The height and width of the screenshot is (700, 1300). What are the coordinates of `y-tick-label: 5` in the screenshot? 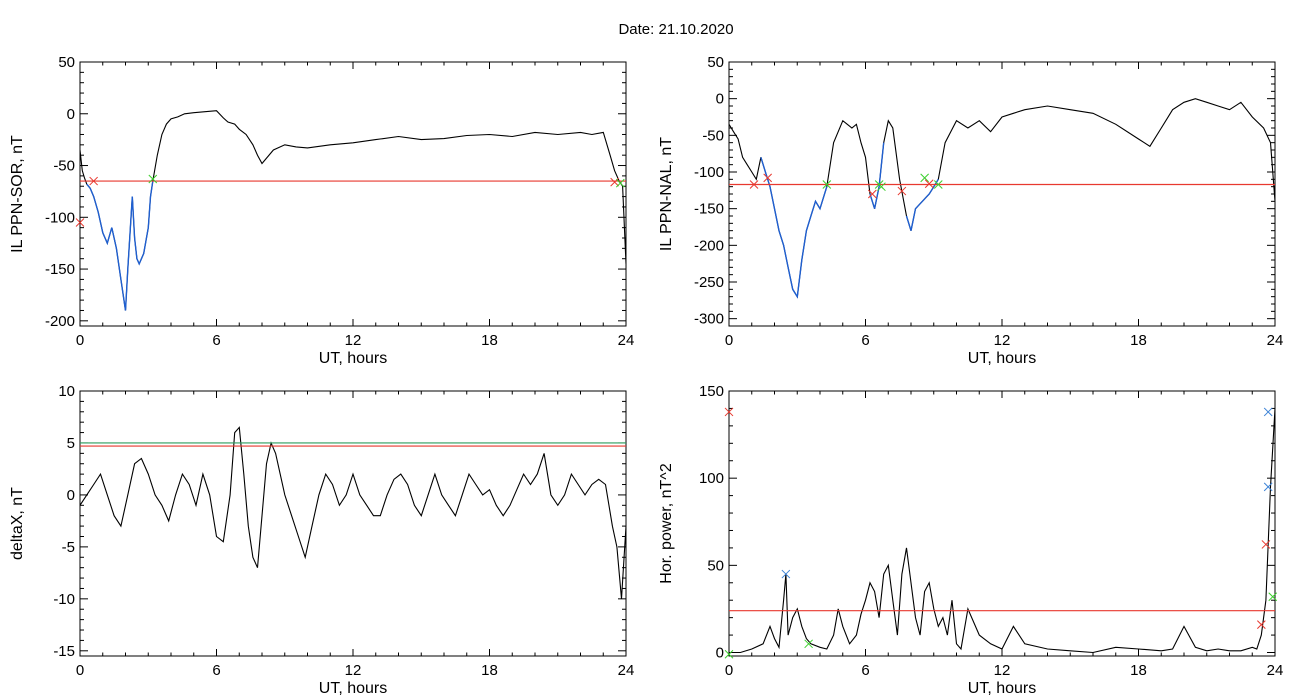 It's located at (71, 443).